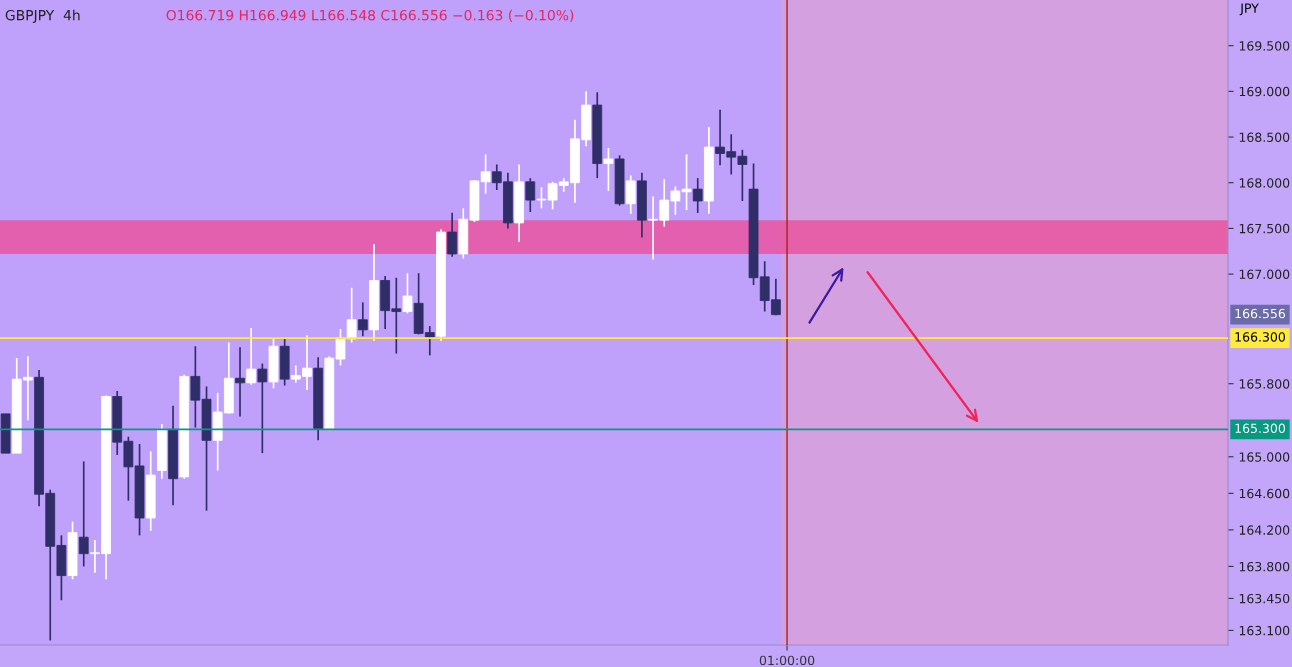 Image resolution: width=1292 pixels, height=667 pixels. Describe the element at coordinates (1260, 313) in the screenshot. I see `text: 166.556` at that location.